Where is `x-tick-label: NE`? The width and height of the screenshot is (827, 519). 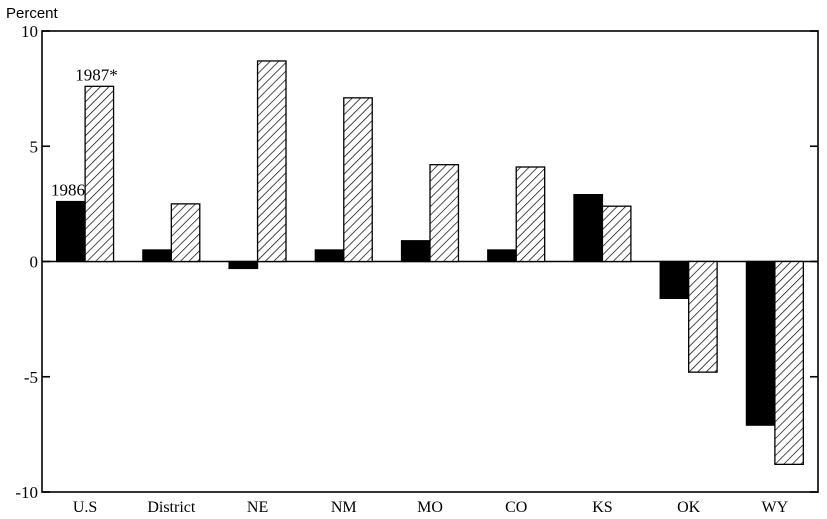 x-tick-label: NE is located at coordinates (257, 507).